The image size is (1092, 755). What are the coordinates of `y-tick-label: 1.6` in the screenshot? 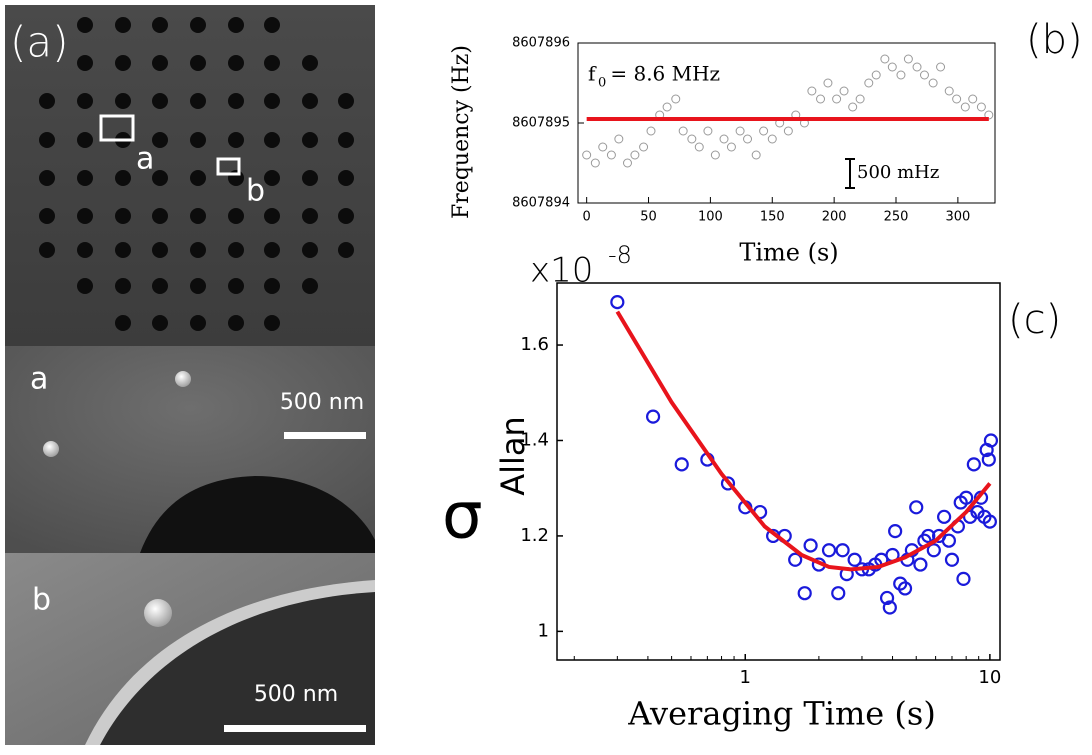 It's located at (534, 344).